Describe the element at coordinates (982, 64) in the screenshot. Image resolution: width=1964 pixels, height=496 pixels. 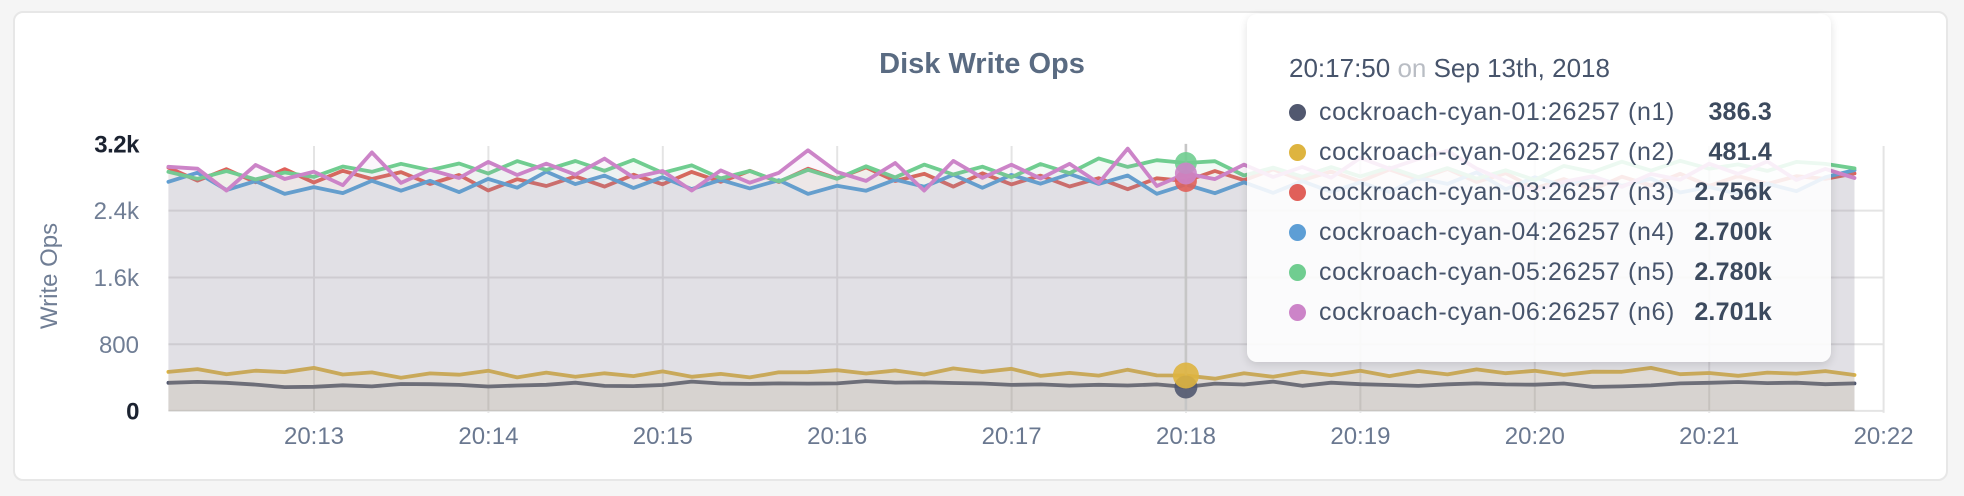
I see `svg-text: Disk Write Ops` at that location.